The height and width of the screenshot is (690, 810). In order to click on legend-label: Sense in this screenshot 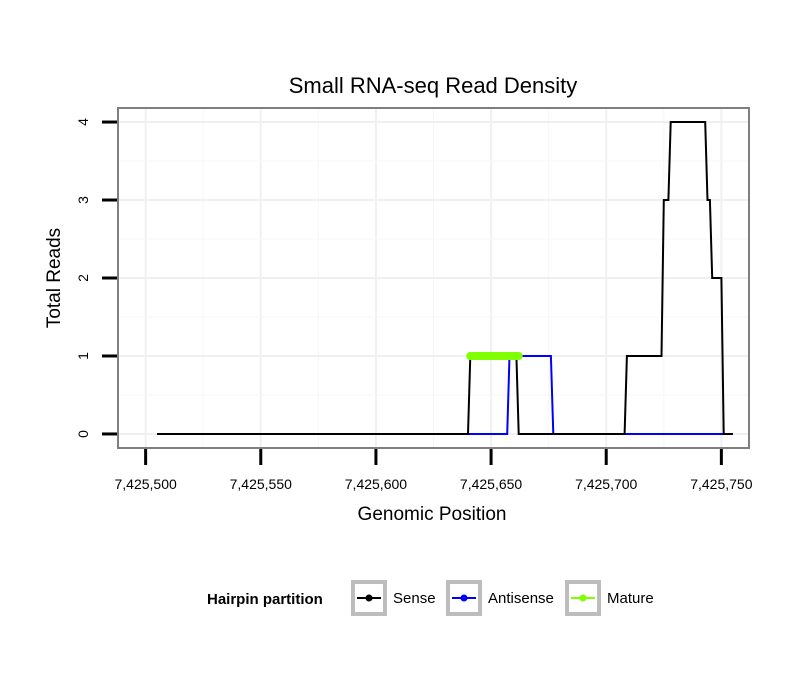, I will do `click(414, 598)`.